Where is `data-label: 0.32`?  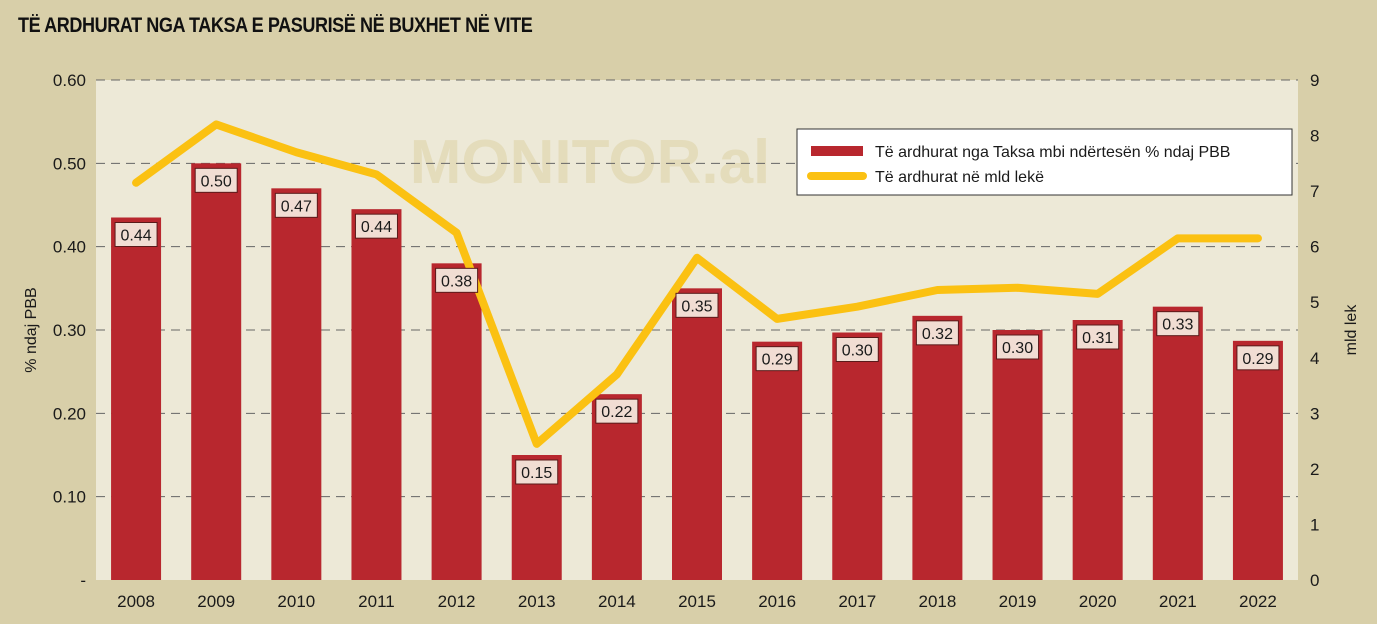 data-label: 0.32 is located at coordinates (937, 334).